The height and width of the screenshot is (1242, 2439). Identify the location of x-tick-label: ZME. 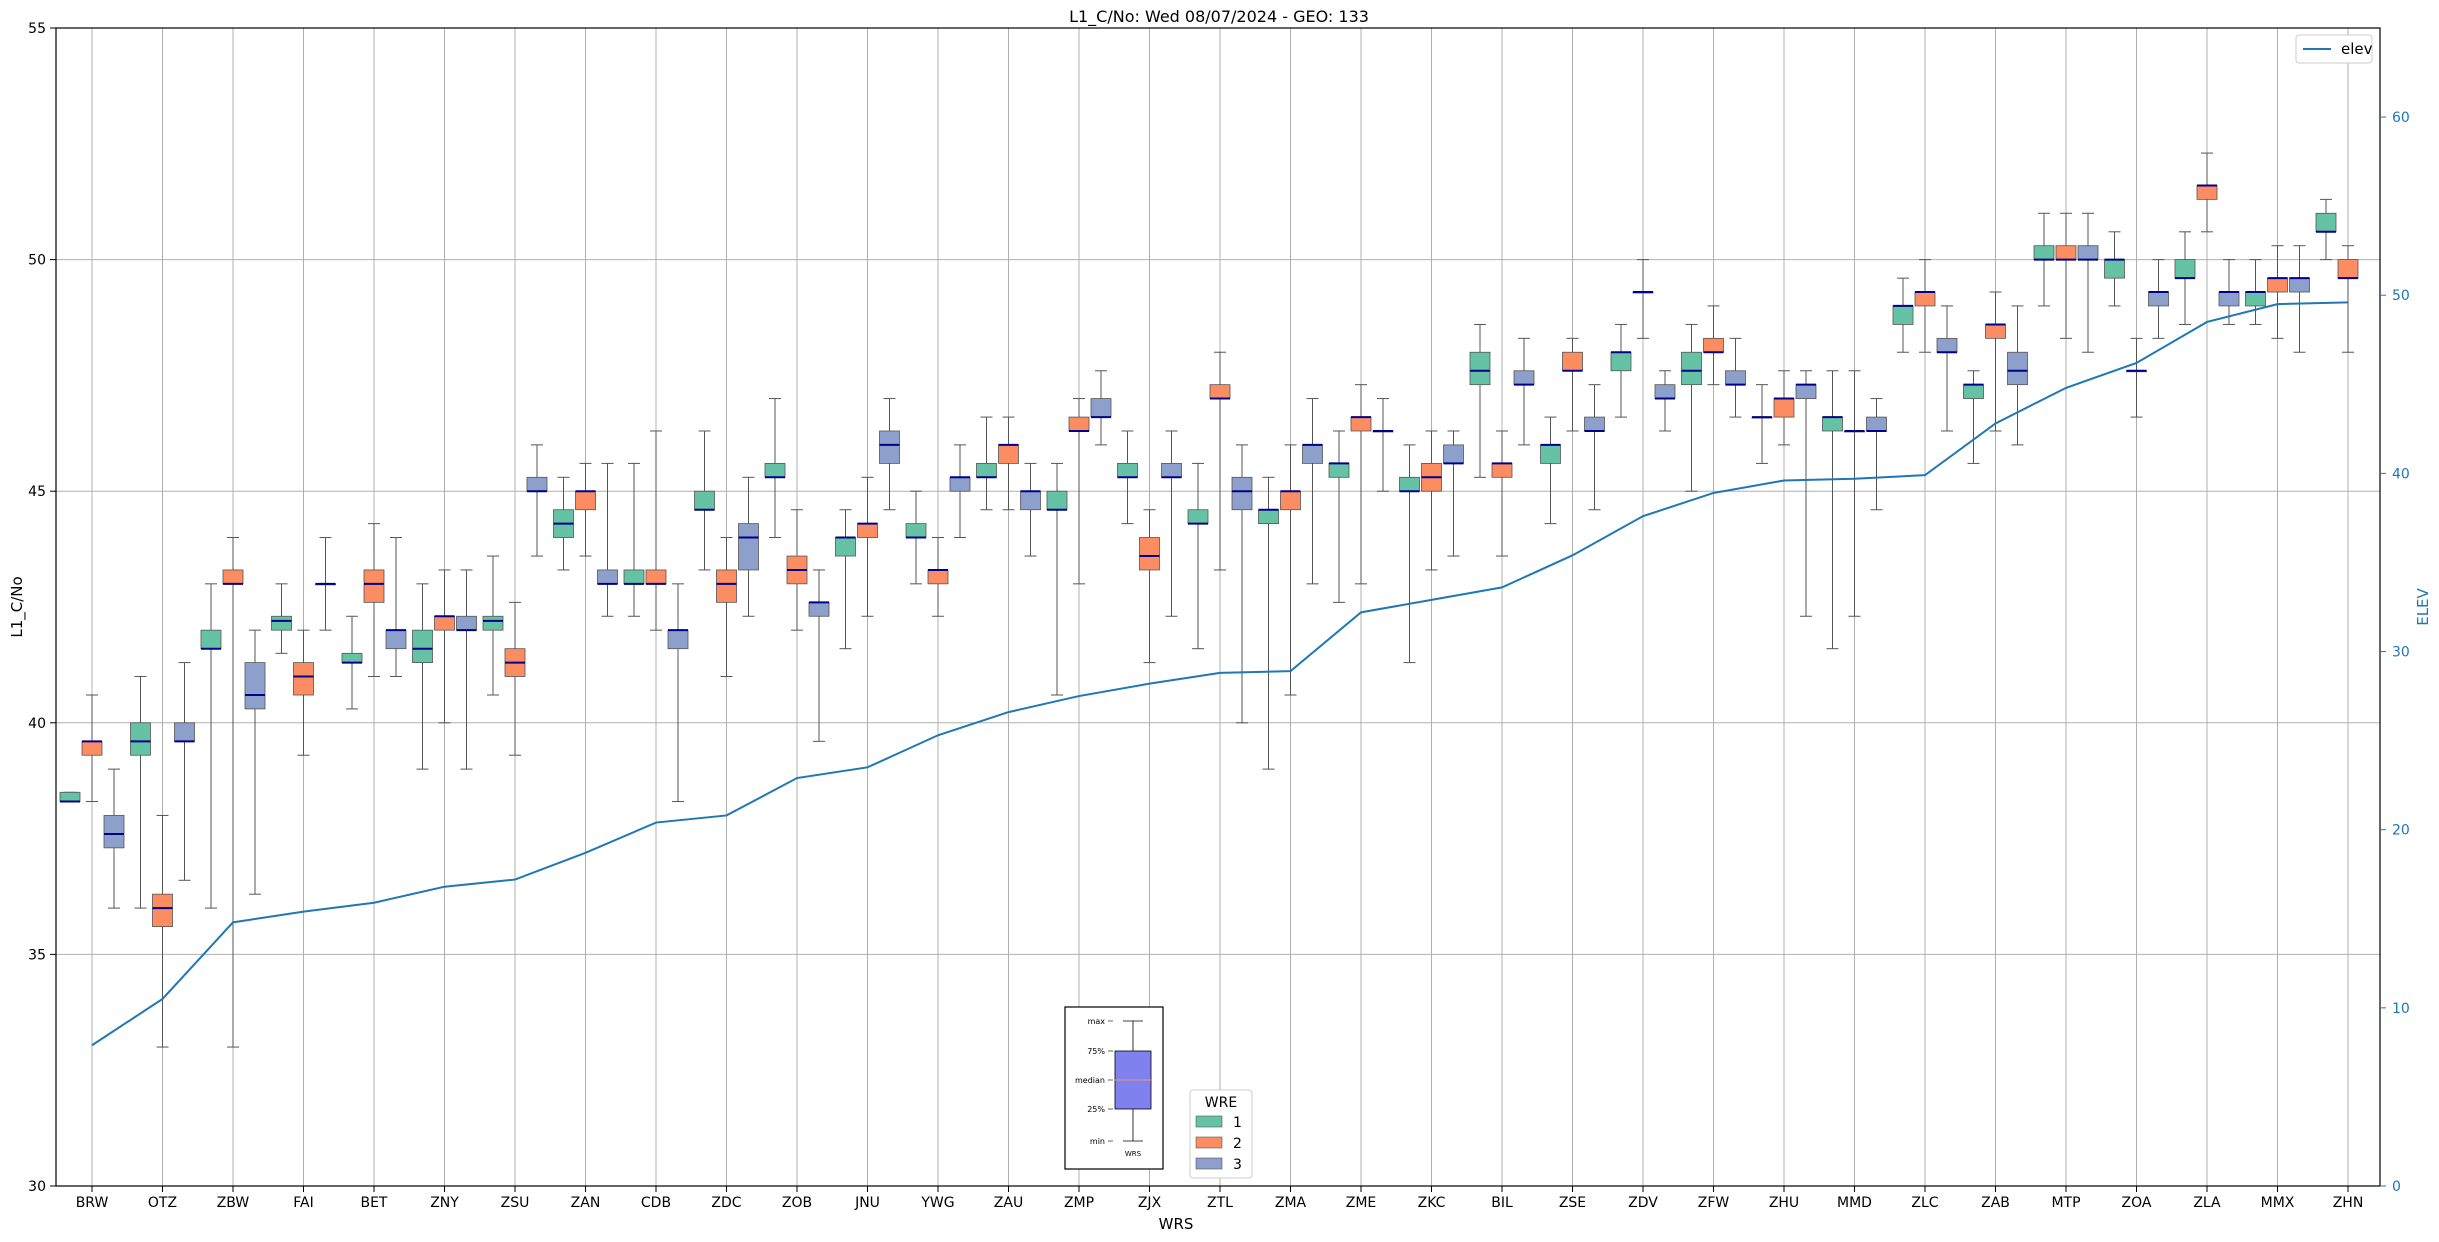
(1361, 1203).